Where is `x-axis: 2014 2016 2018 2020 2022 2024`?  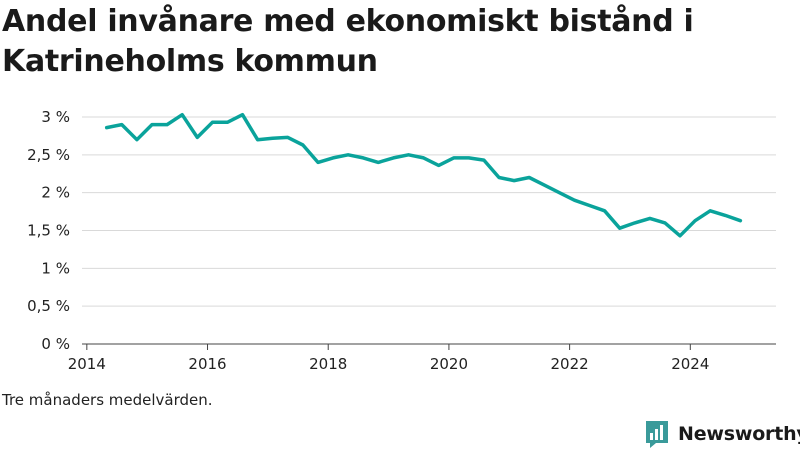 x-axis: 2014 2016 2018 2020 2022 2024 is located at coordinates (422, 358).